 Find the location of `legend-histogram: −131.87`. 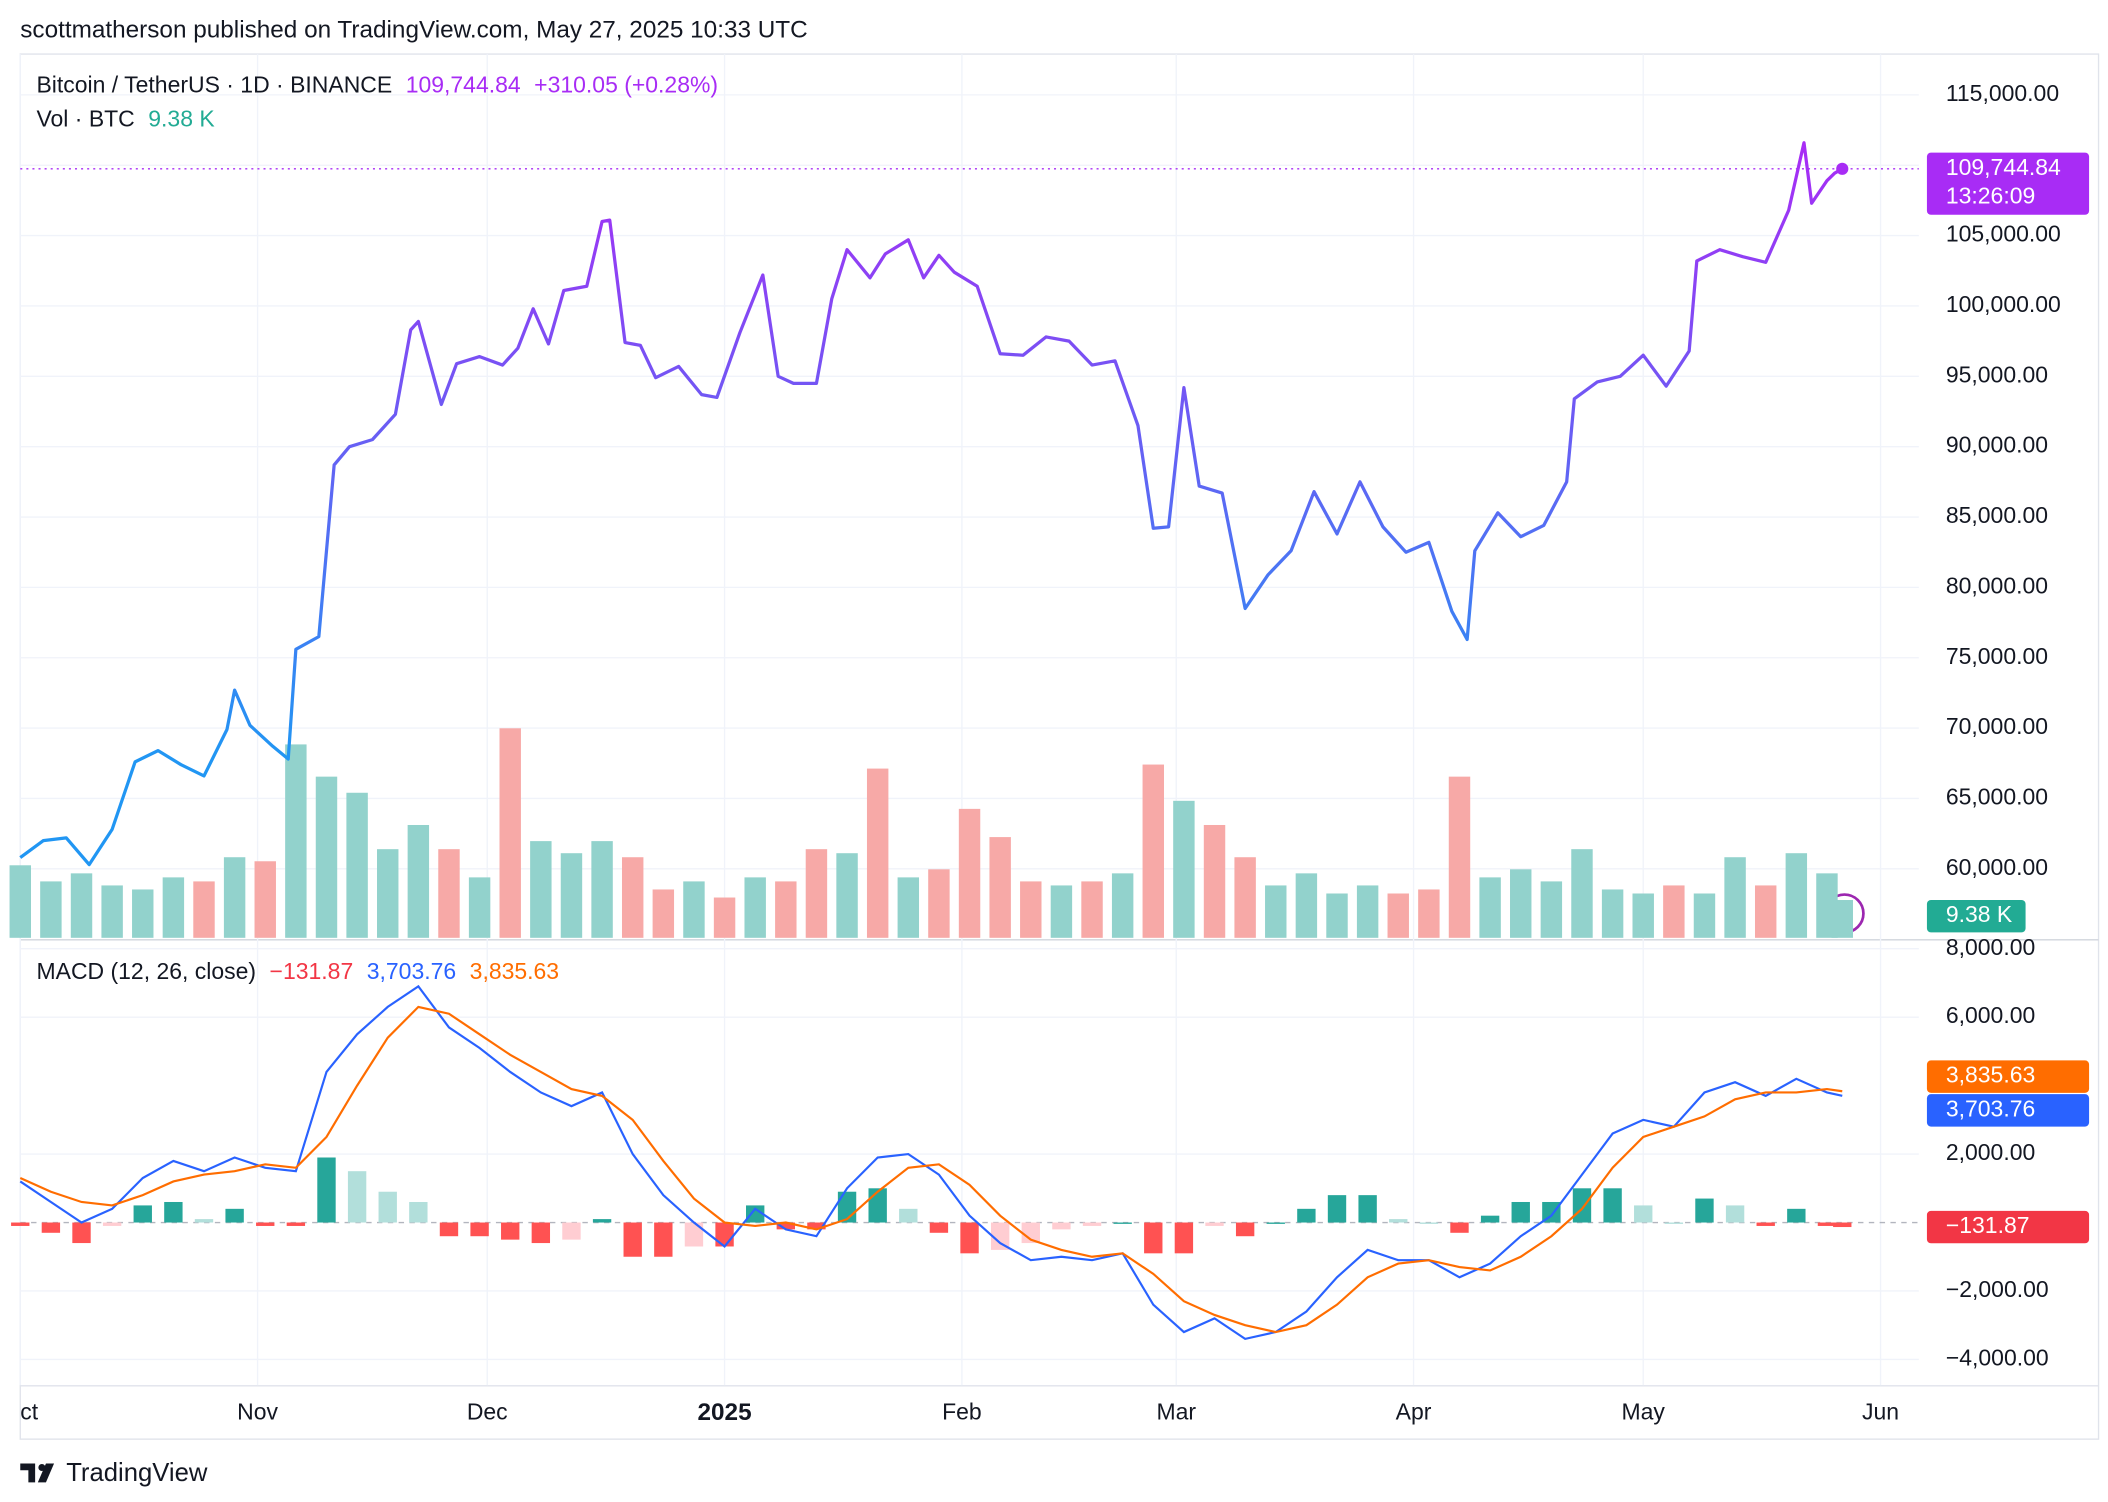

legend-histogram: −131.87 is located at coordinates (312, 971).